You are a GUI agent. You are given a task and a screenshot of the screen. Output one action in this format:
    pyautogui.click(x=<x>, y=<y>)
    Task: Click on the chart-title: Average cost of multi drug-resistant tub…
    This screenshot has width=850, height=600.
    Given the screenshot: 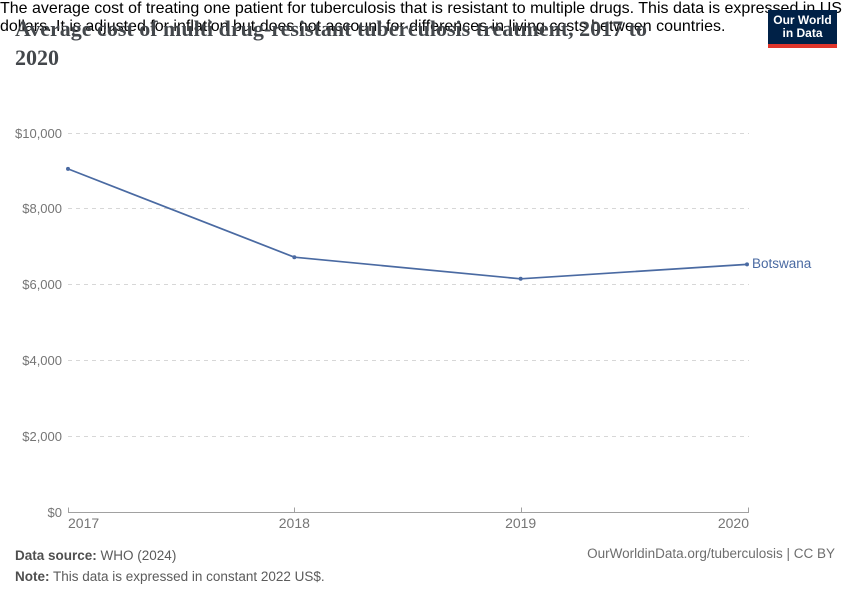 What is the action you would take?
    pyautogui.click(x=385, y=43)
    